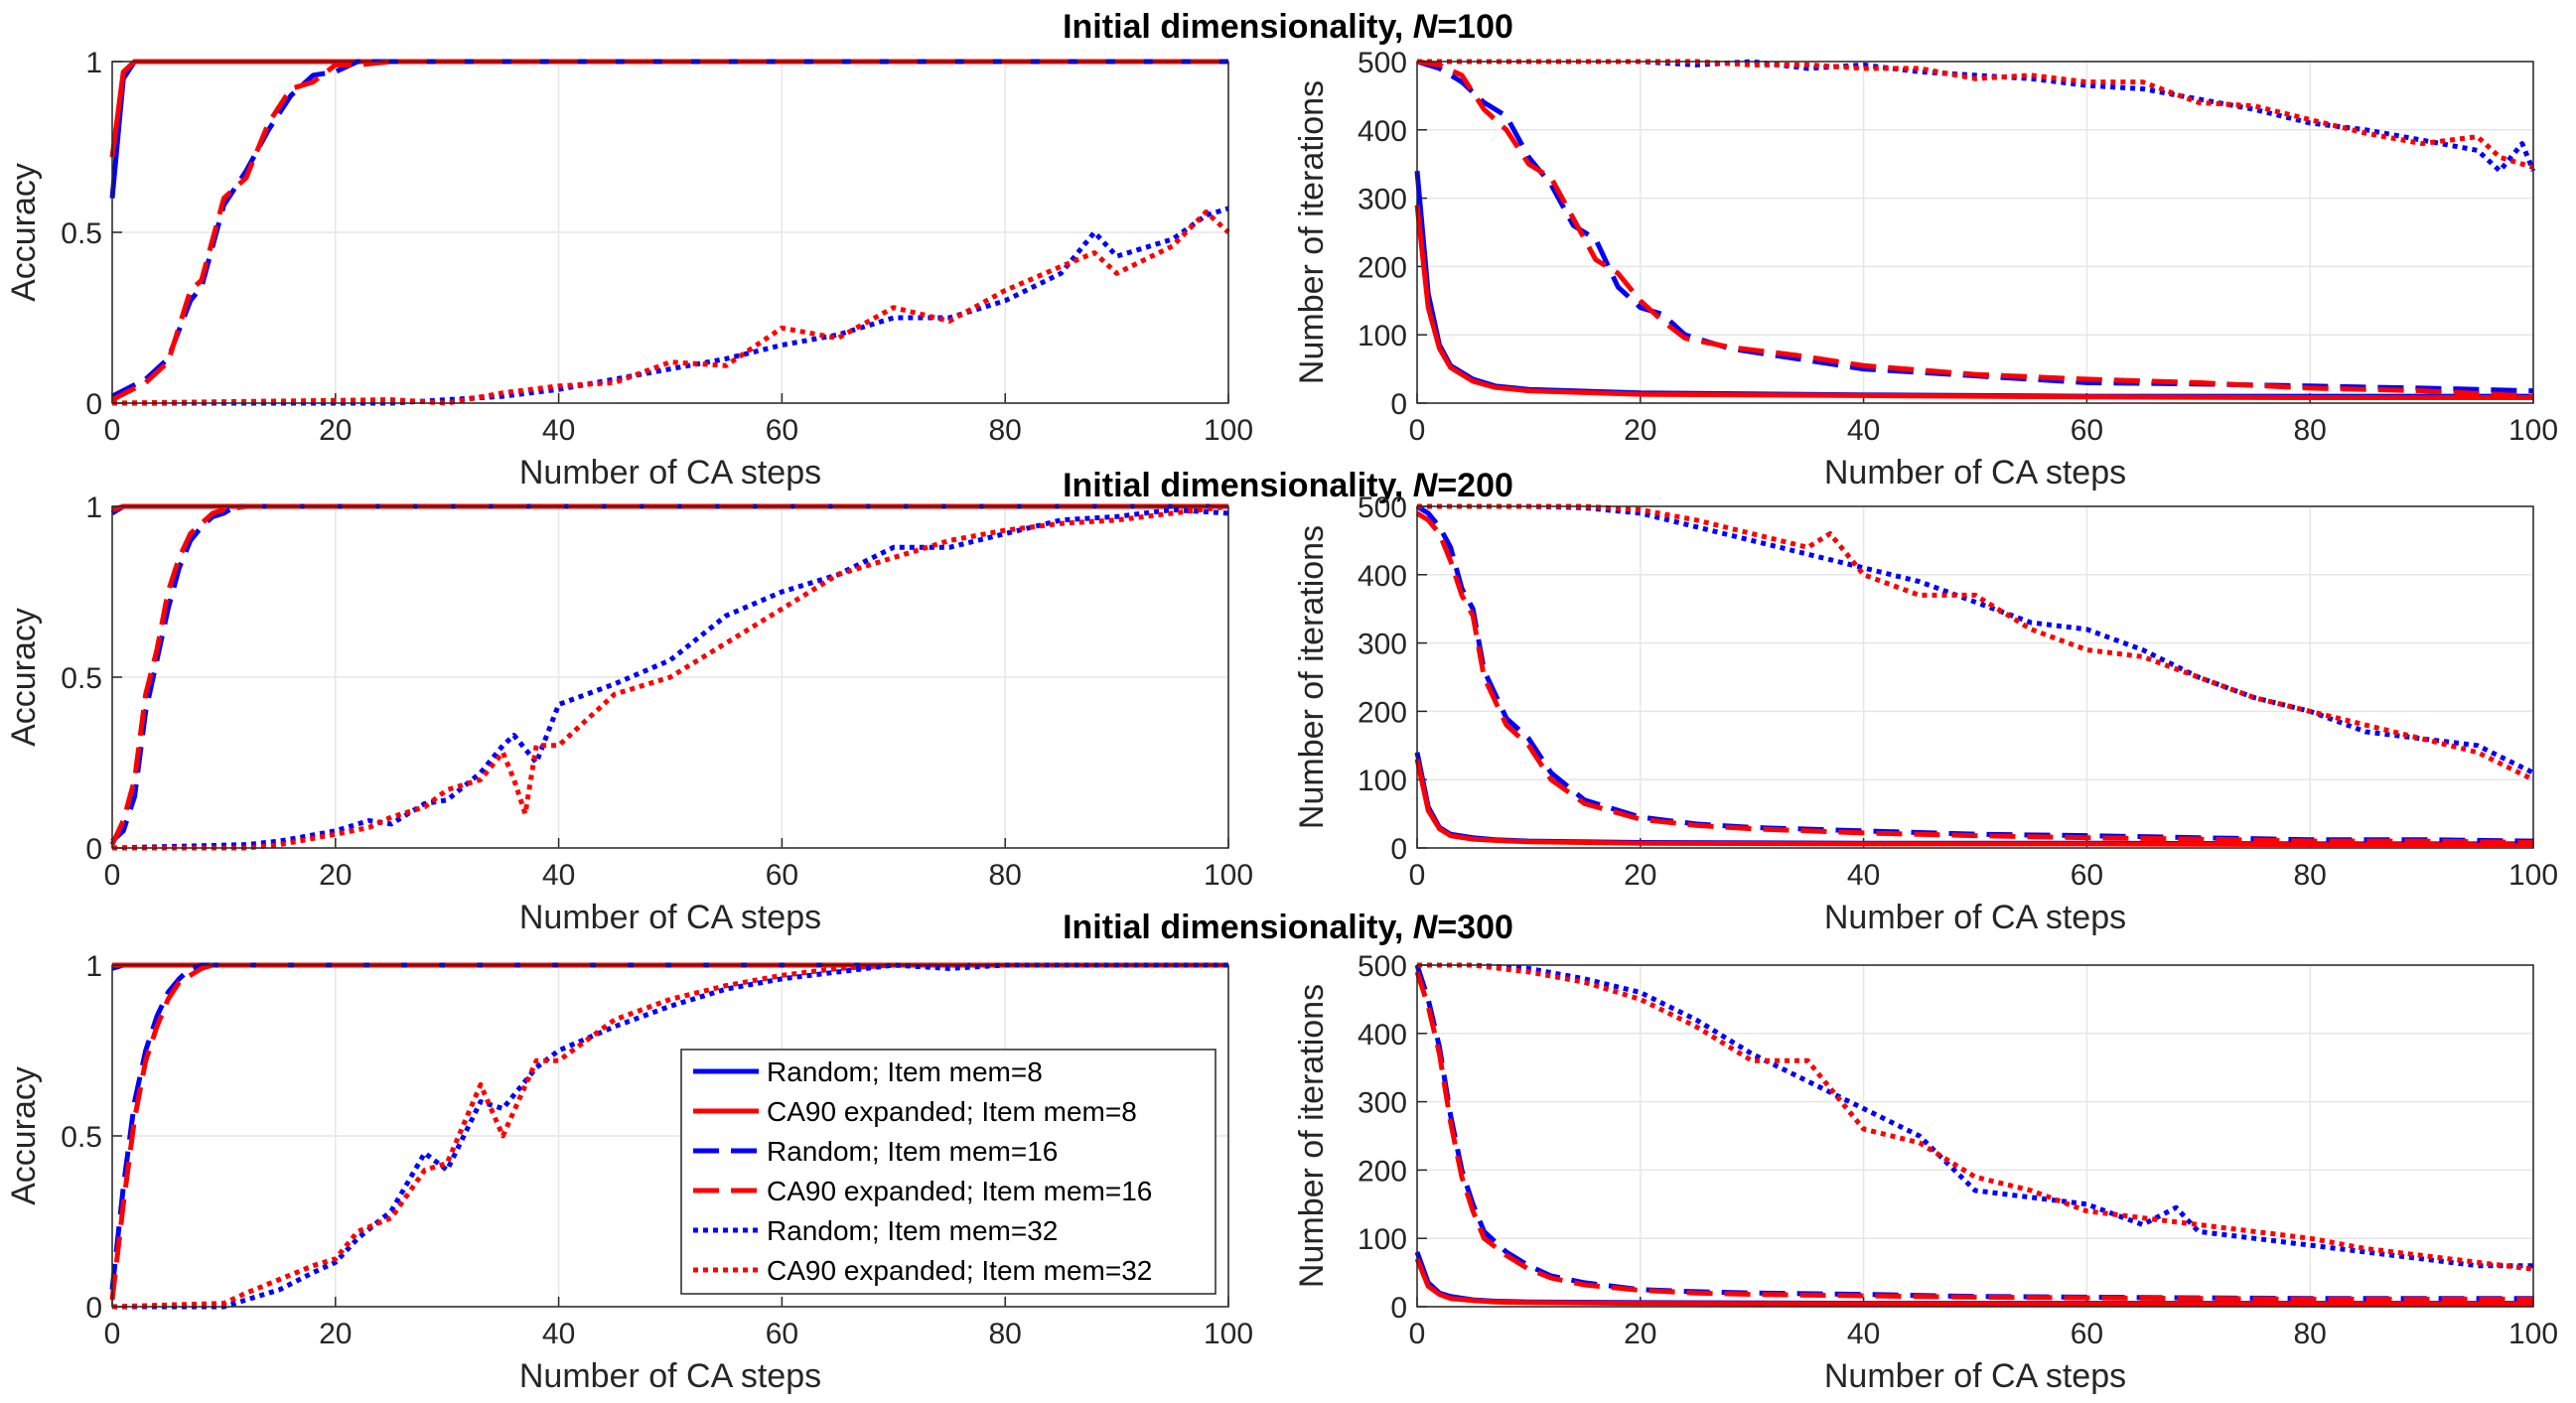  What do you see at coordinates (94, 967) in the screenshot?
I see `y-tick-label: 1` at bounding box center [94, 967].